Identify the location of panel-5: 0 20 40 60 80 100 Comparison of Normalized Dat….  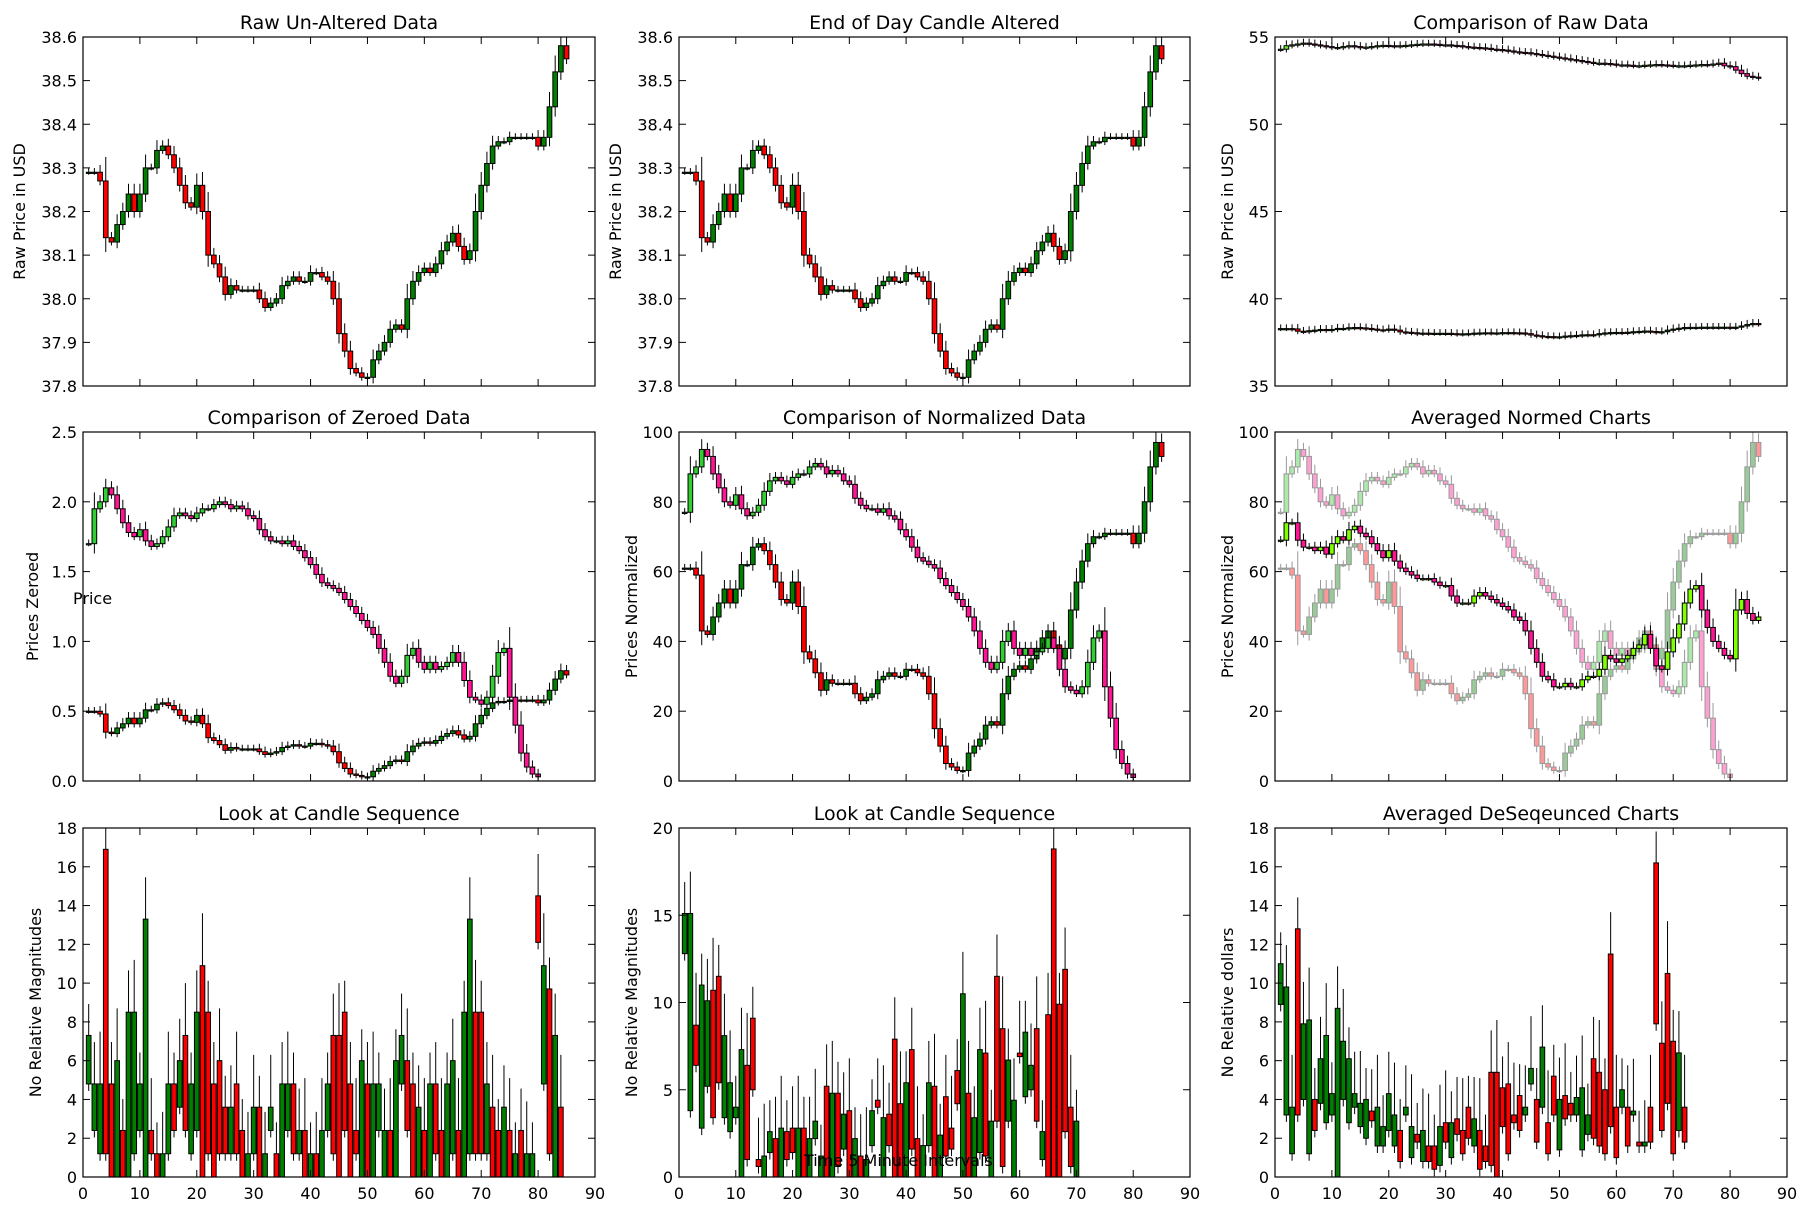
(906, 599).